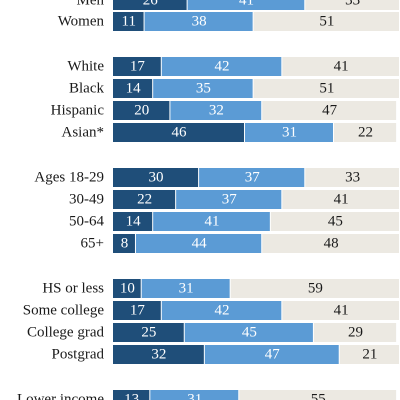  I want to click on row-label-hispanic: Hispanic, so click(78, 111).